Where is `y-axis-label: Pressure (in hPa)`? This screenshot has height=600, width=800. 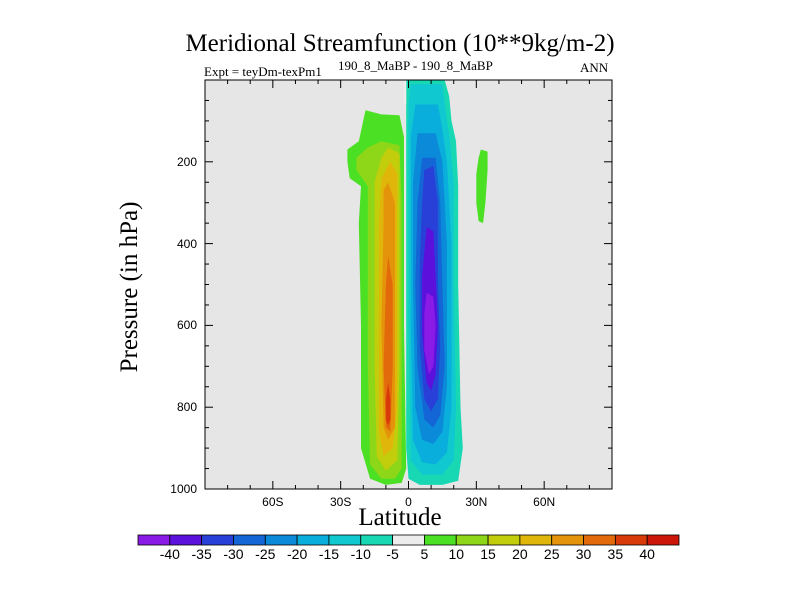
y-axis-label: Pressure (in hPa) is located at coordinates (129, 287).